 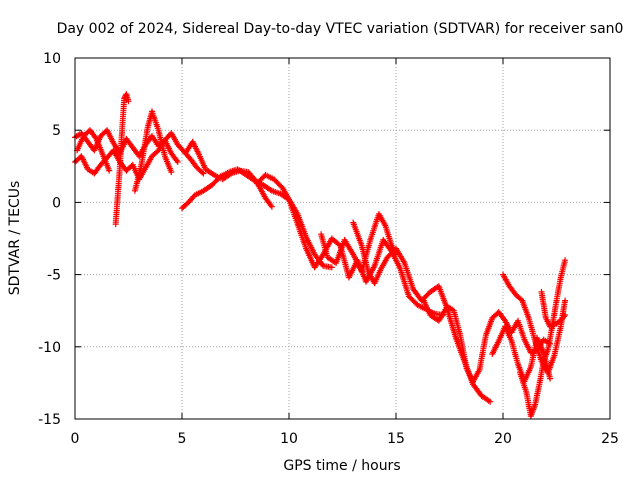 I want to click on series-s11, so click(x=487, y=341).